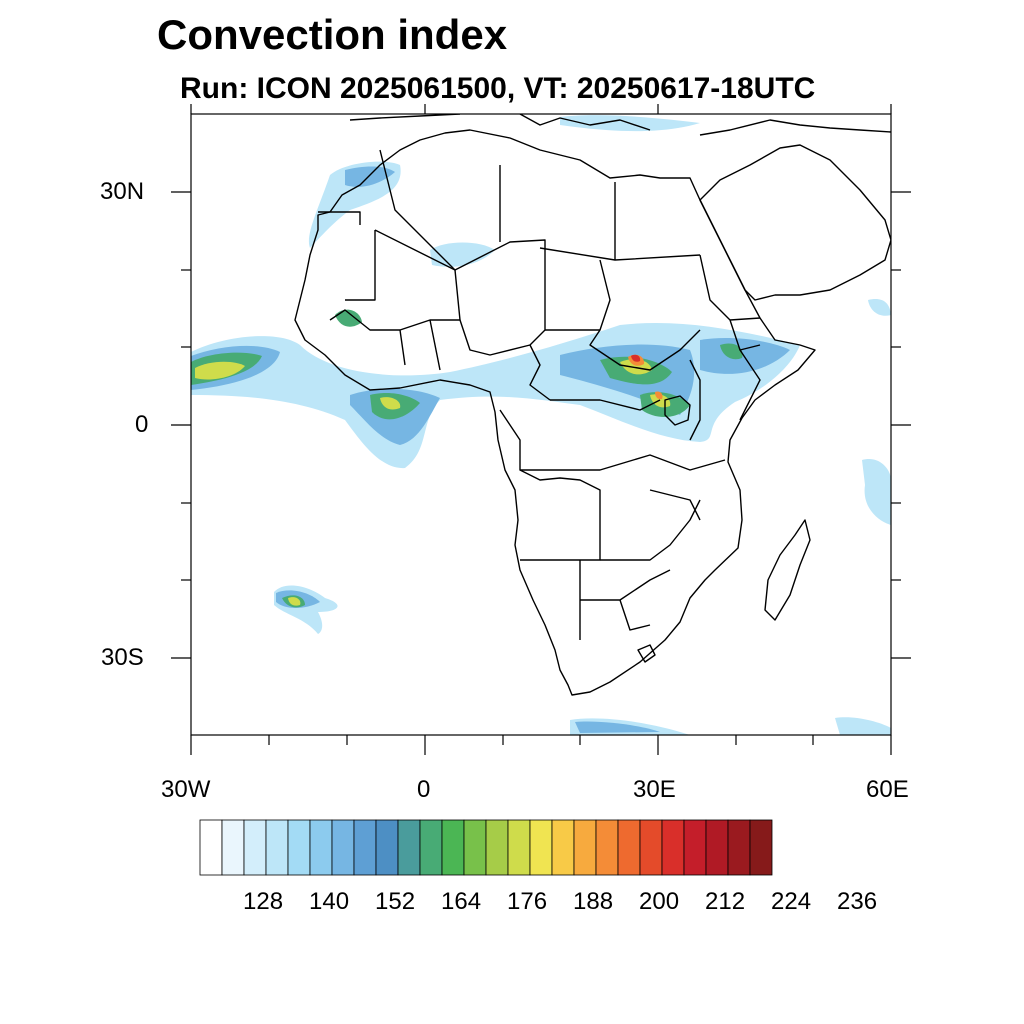 The width and height of the screenshot is (1024, 1024). What do you see at coordinates (795, 222) in the screenshot?
I see `arabia-outline` at bounding box center [795, 222].